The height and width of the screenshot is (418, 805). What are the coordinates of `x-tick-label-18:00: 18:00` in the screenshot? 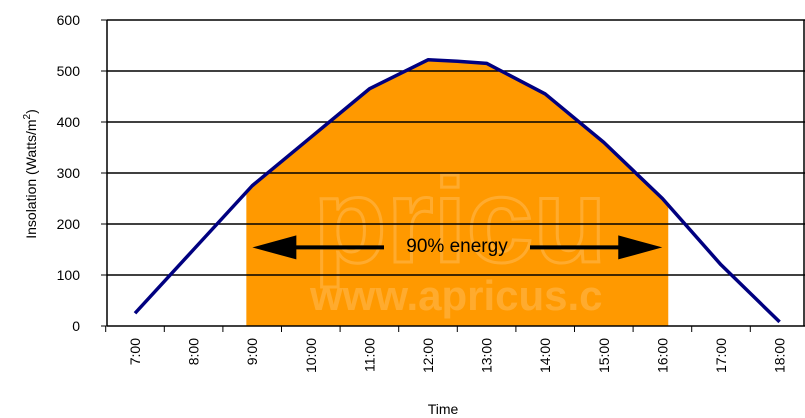 It's located at (780, 355).